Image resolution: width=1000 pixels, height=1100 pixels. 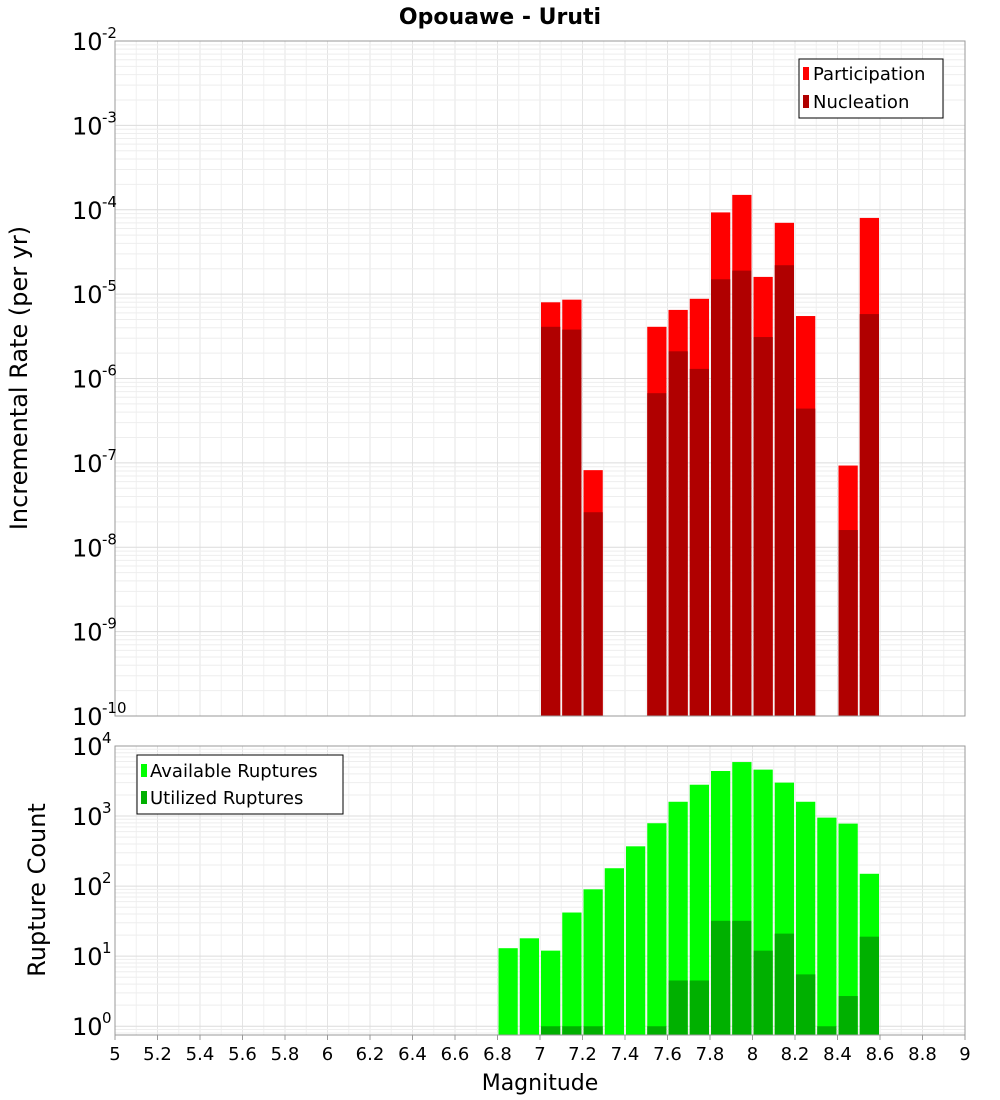 What do you see at coordinates (92, 955) in the screenshot?
I see `bottom-y-tick-label: 10 1` at bounding box center [92, 955].